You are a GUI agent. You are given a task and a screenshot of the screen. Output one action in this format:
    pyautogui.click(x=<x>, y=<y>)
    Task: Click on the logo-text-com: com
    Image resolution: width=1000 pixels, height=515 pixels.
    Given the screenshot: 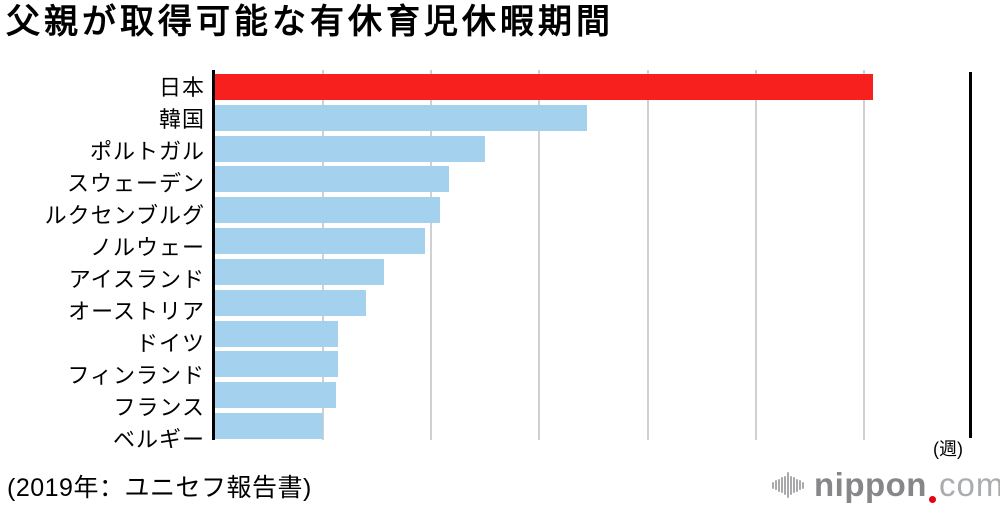 What is the action you would take?
    pyautogui.click(x=969, y=484)
    